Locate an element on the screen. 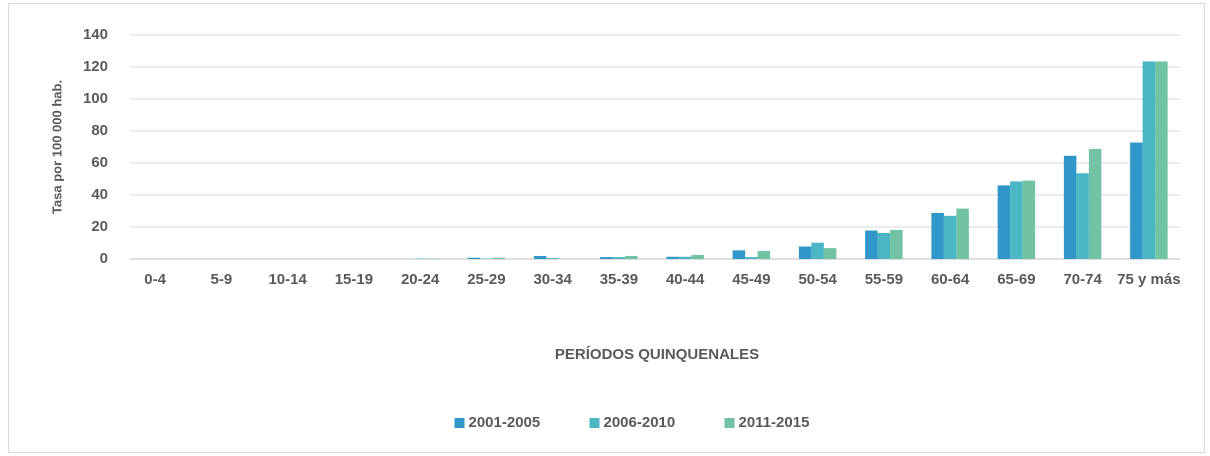 The image size is (1210, 456). x-tick-label-box: 55-59 is located at coordinates (884, 279).